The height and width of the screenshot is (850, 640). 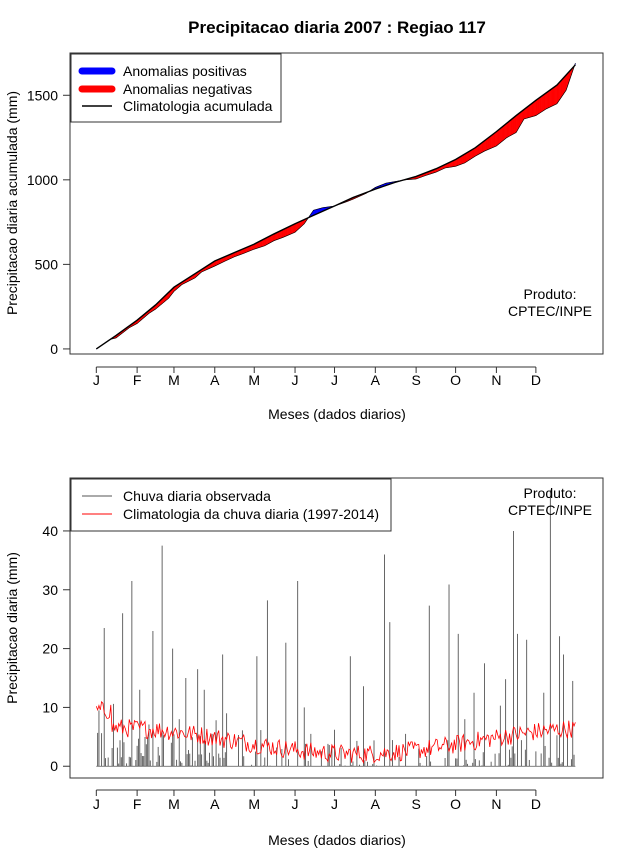 I want to click on chart-title: Precipitacao diaria 2007 : Regiao 117, so click(x=337, y=27).